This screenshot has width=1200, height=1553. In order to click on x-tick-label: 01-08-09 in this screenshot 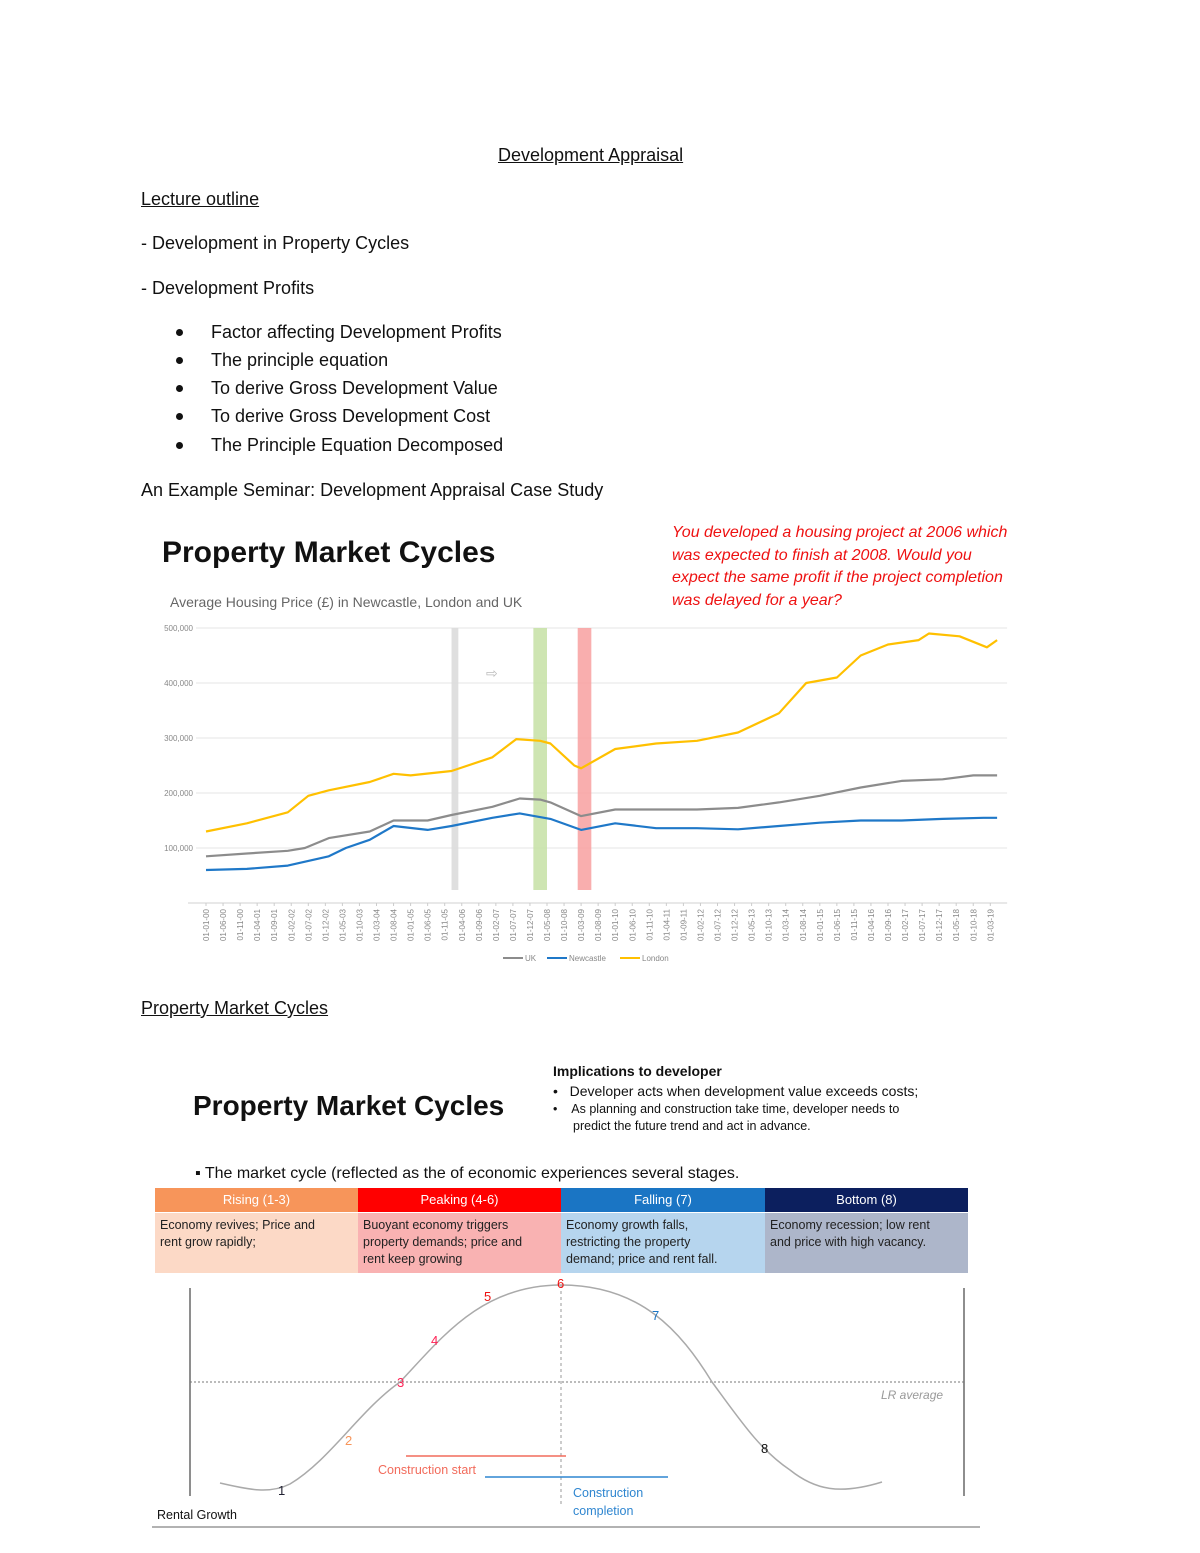, I will do `click(598, 924)`.